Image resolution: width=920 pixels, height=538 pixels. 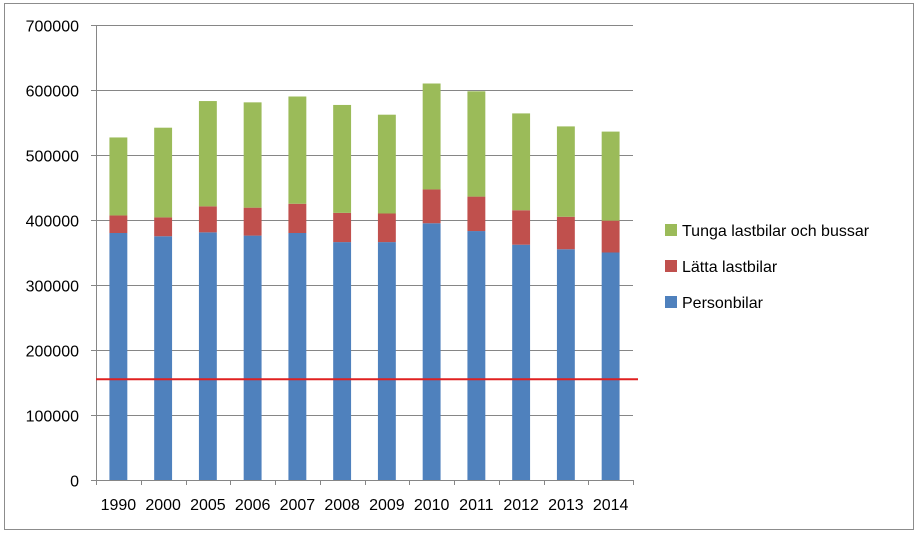 What do you see at coordinates (776, 231) in the screenshot?
I see `legend-label: Tunga lastbilar och bussar` at bounding box center [776, 231].